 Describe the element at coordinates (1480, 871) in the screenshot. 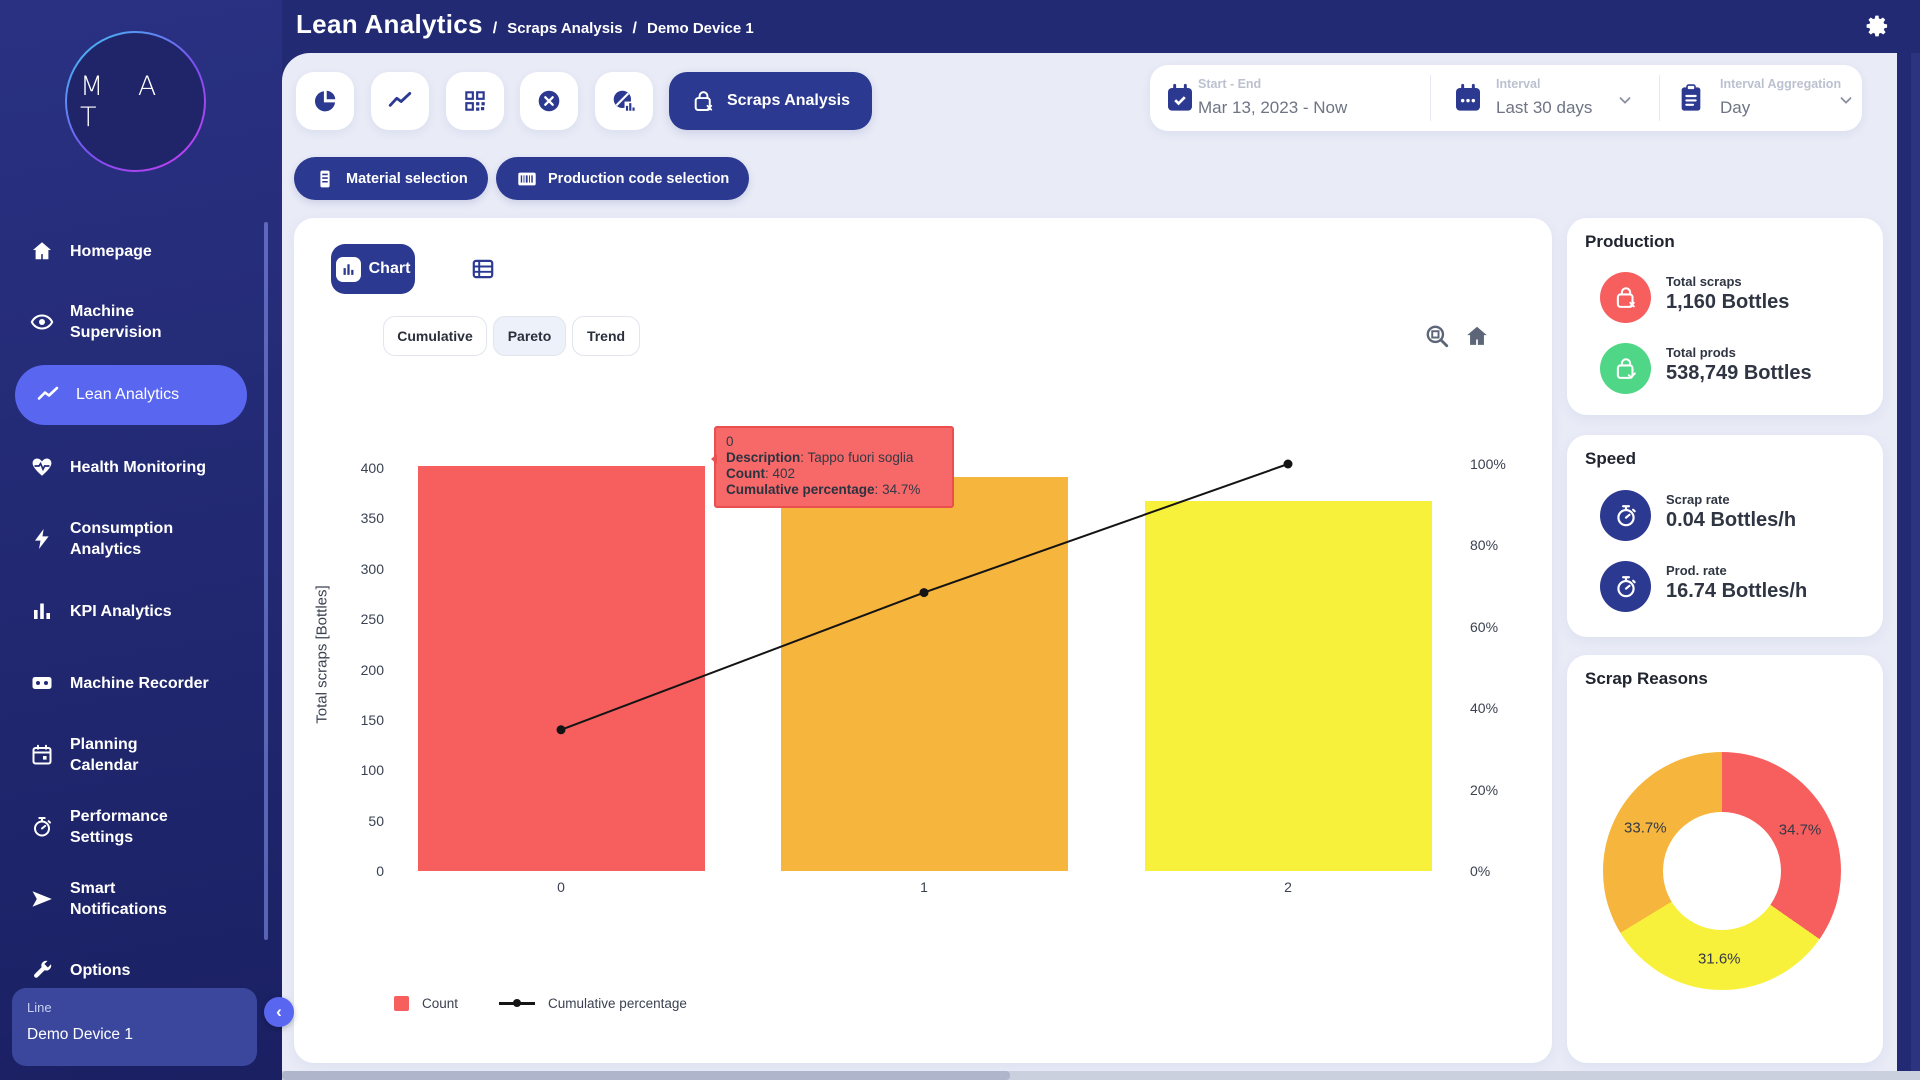

I see `y2-axis-tick: 0%` at that location.